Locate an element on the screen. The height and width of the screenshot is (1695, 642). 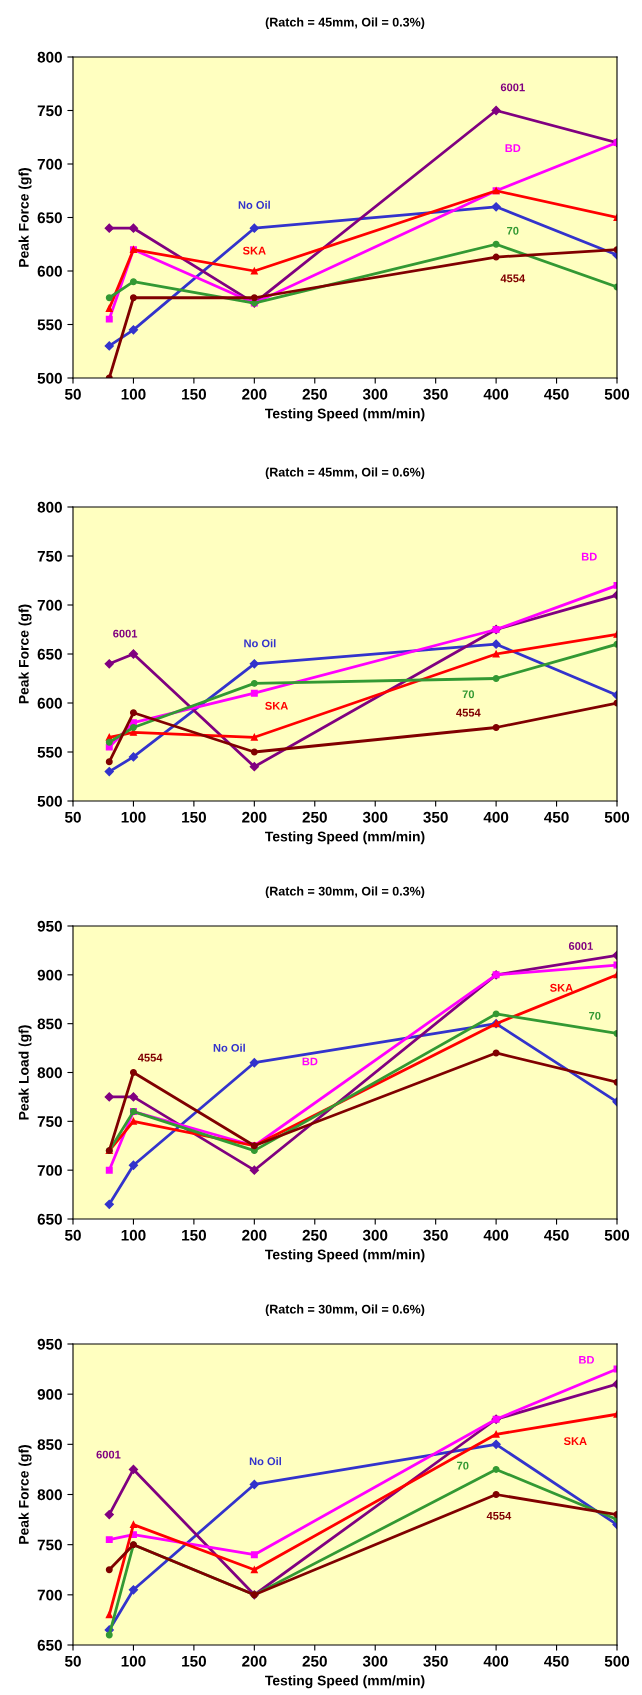
chart-title: (Ratch = 45mm, Oil = 0.6%) is located at coordinates (345, 473).